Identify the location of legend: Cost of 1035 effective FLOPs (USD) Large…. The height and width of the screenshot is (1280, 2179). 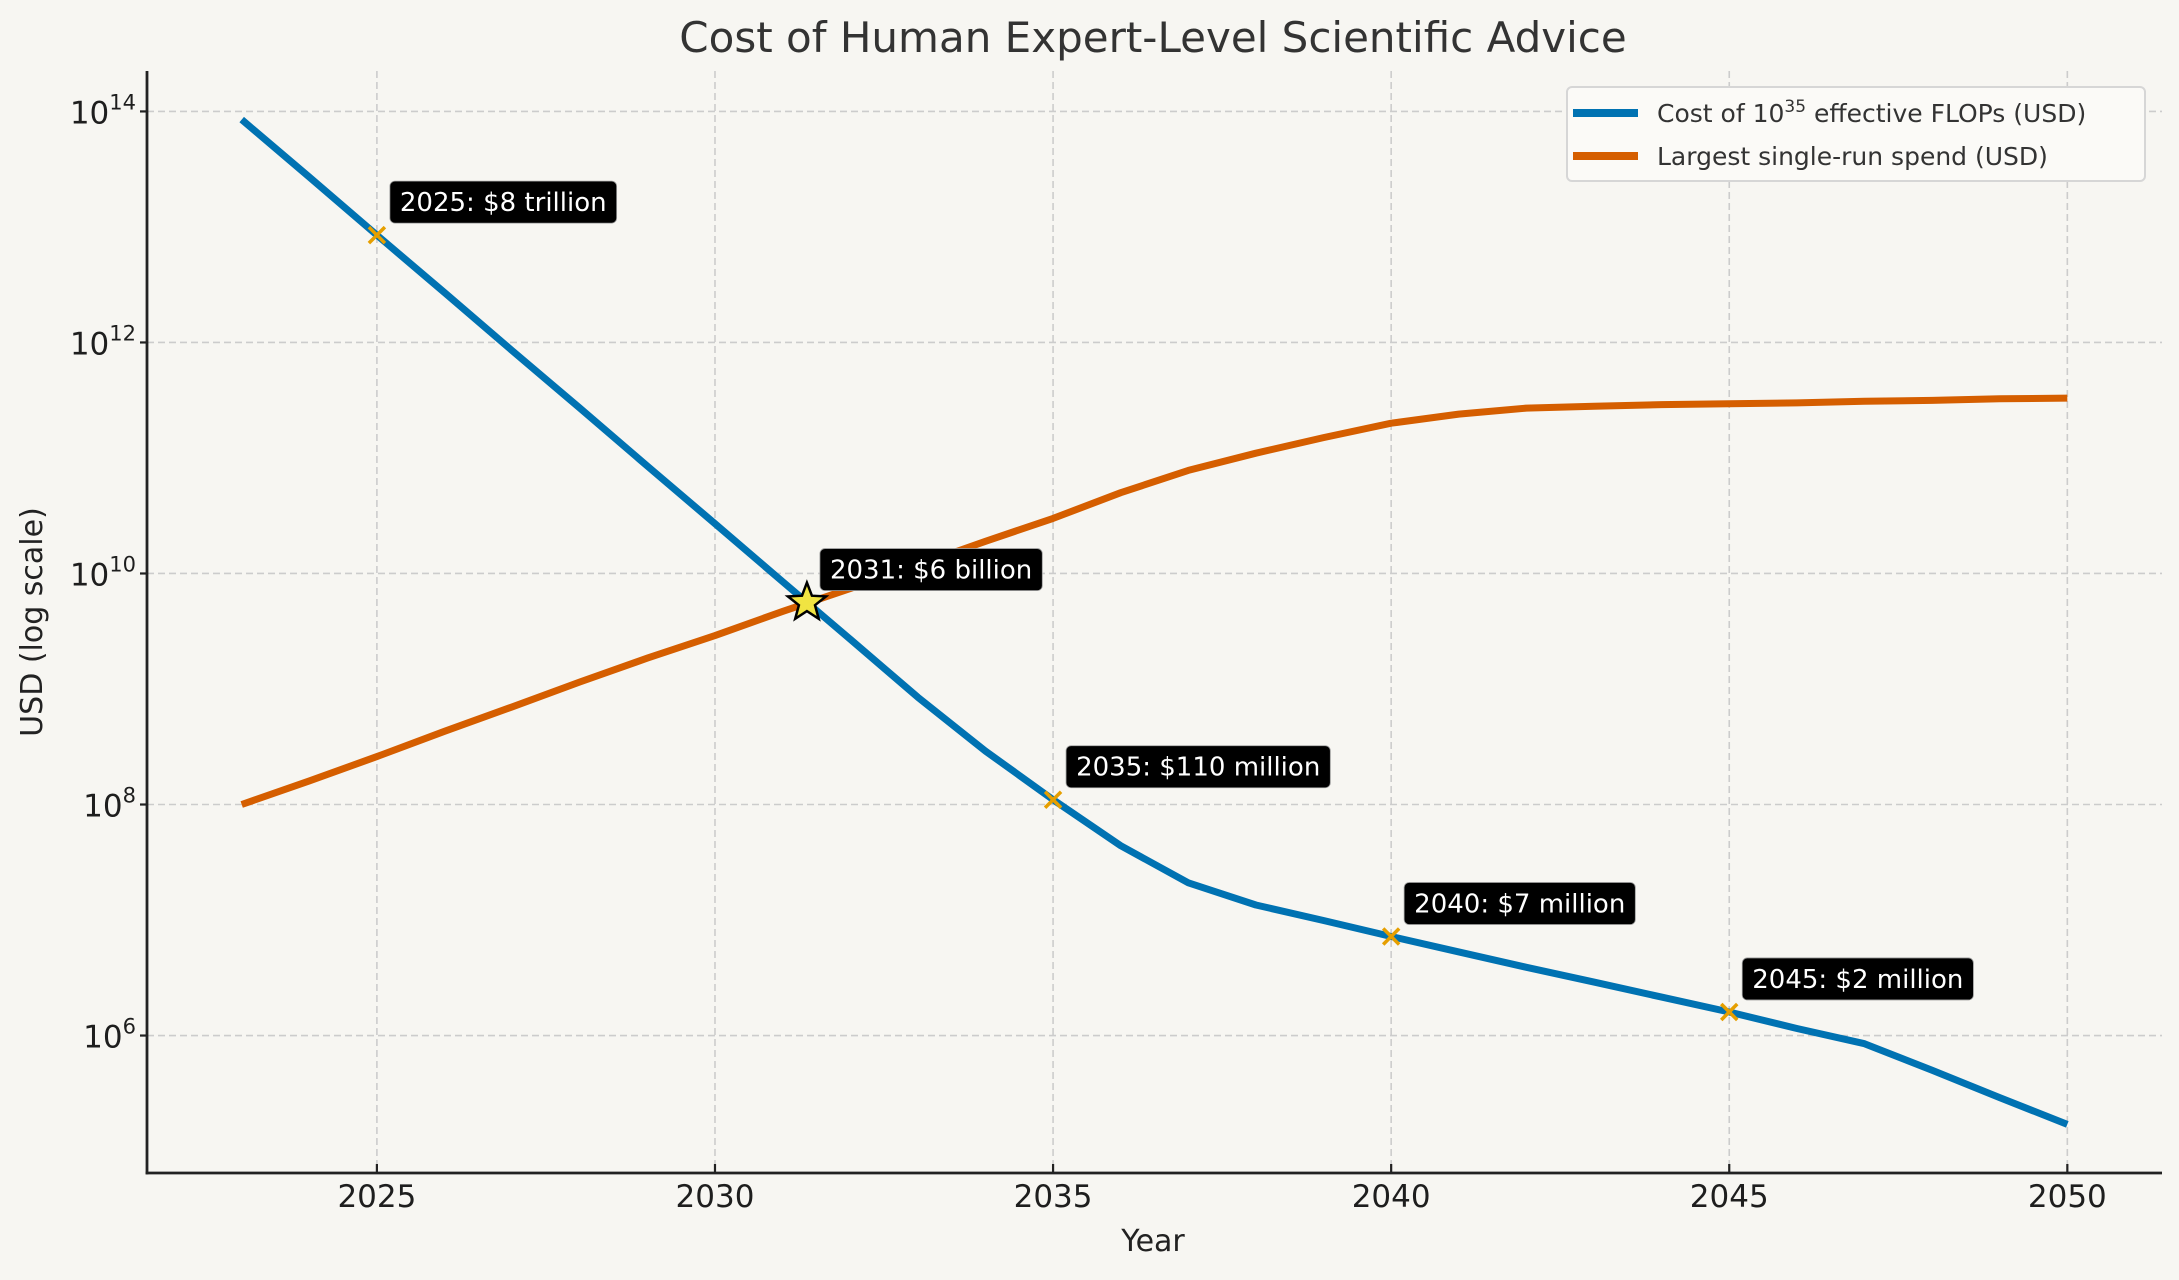
(1856, 134).